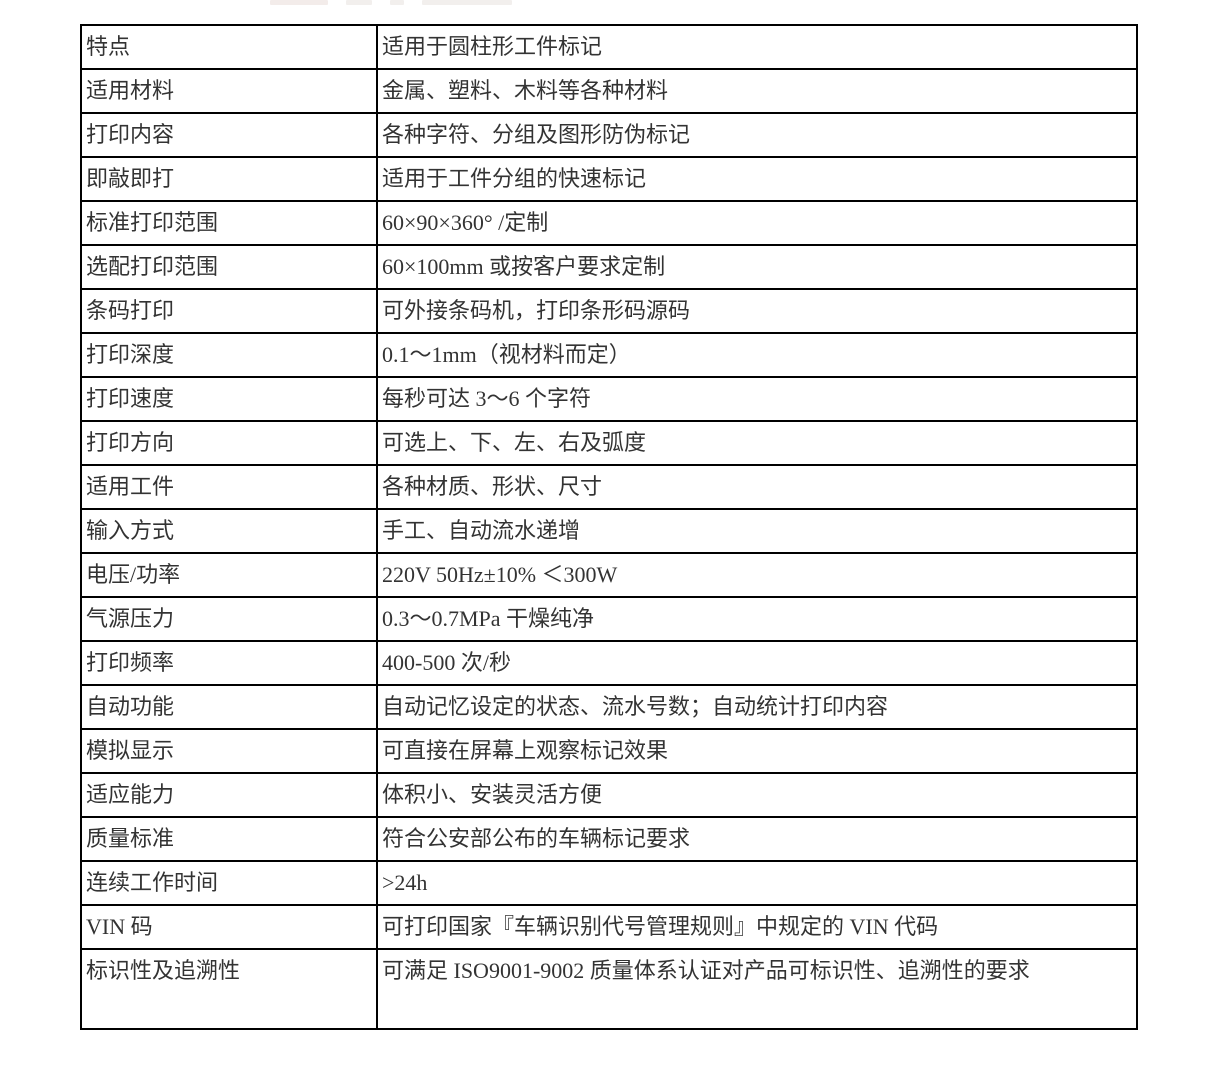  I want to click on table-row: 质量标准 符合公安部公布的车辆标记要求, so click(609, 839).